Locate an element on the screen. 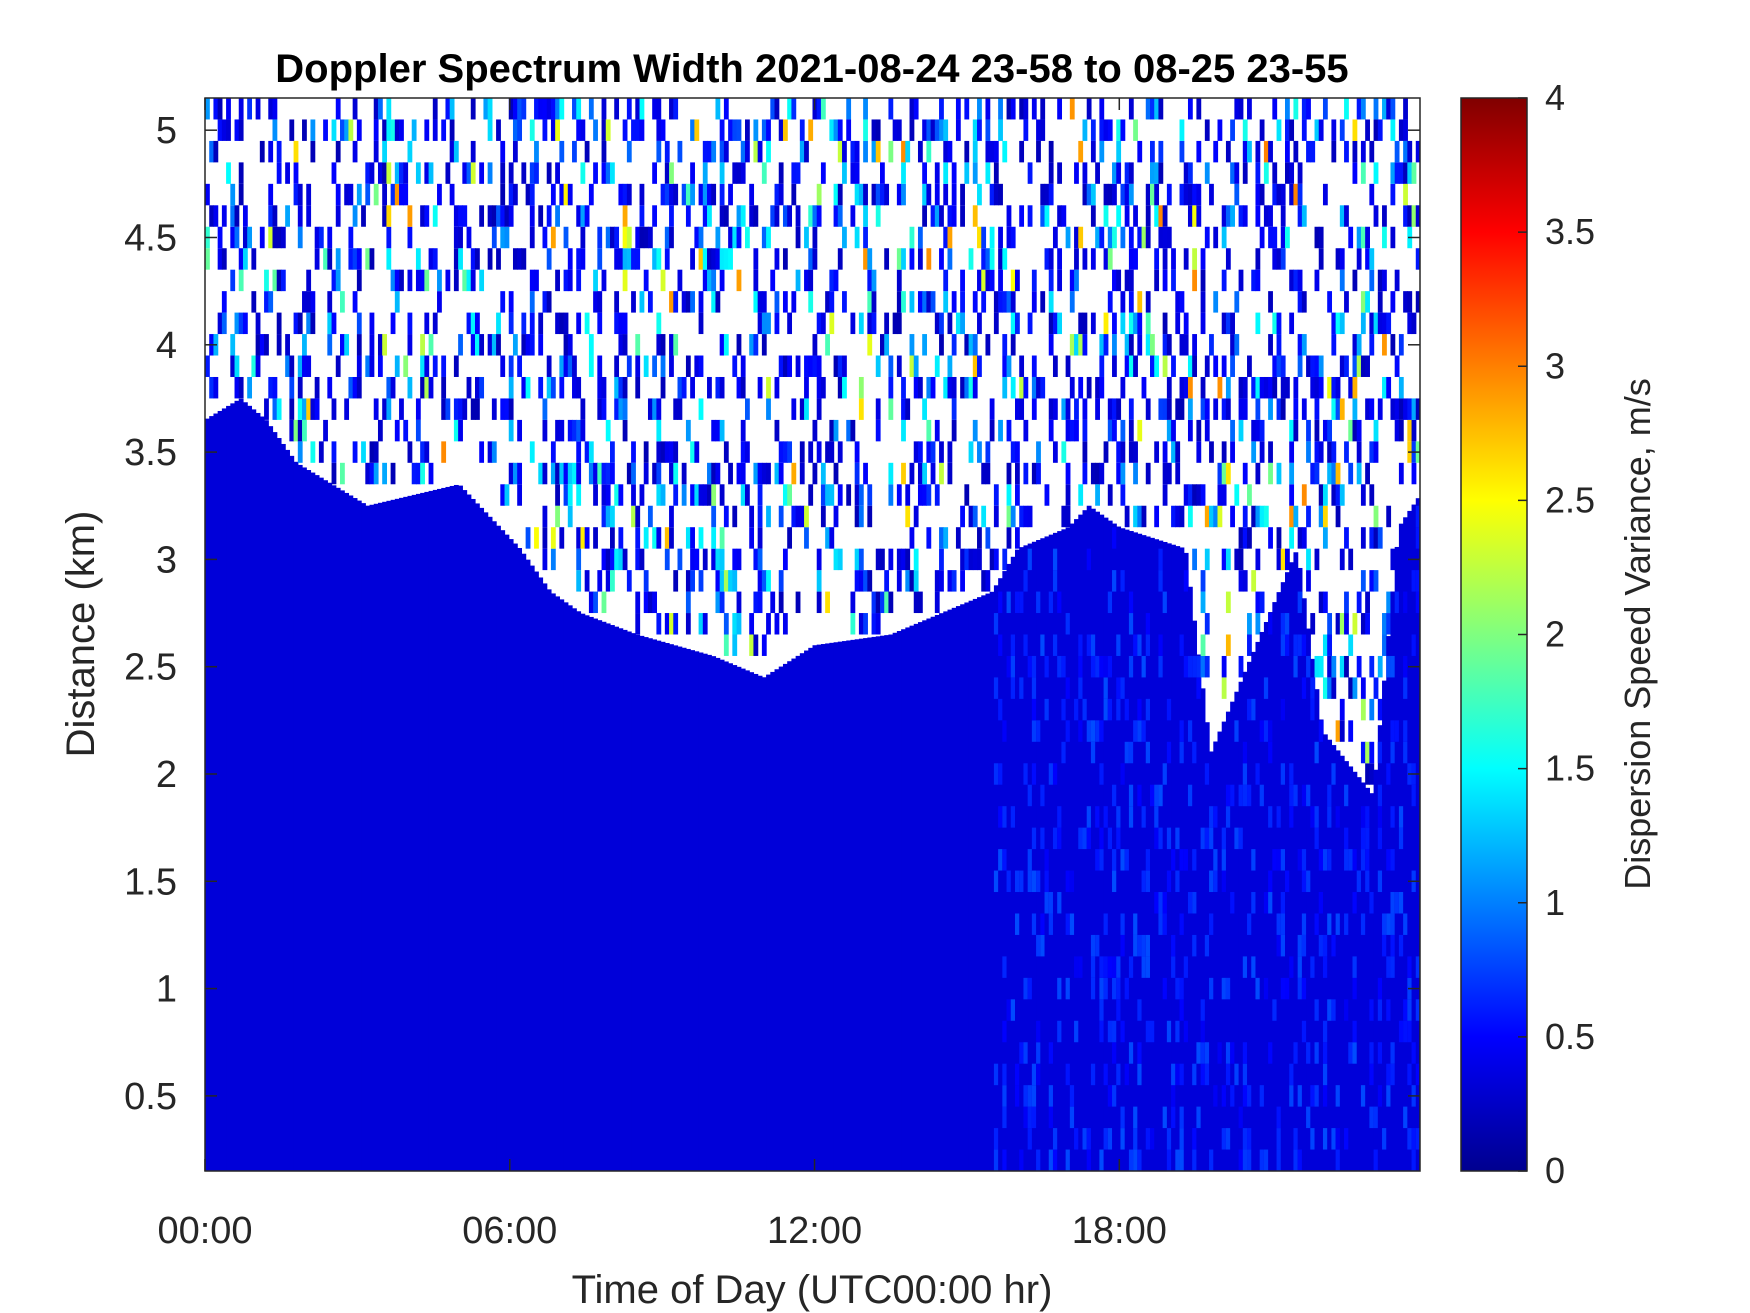 This screenshot has width=1750, height=1313. colorbar-tick-label: 3.5 is located at coordinates (1570, 231).